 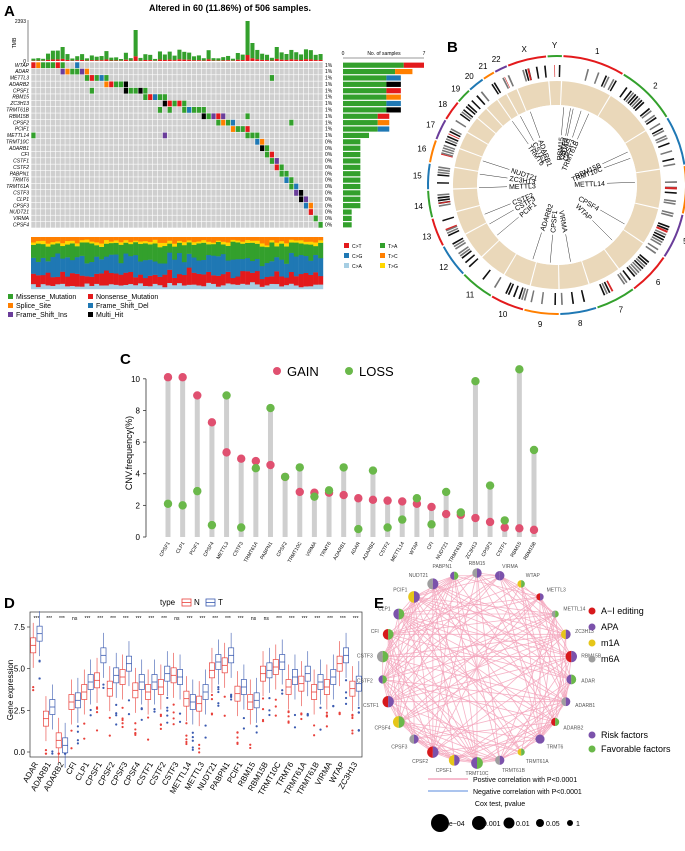 What do you see at coordinates (311, 548) in the screenshot?
I see `cnv-category-label: VIRMA` at bounding box center [311, 548].